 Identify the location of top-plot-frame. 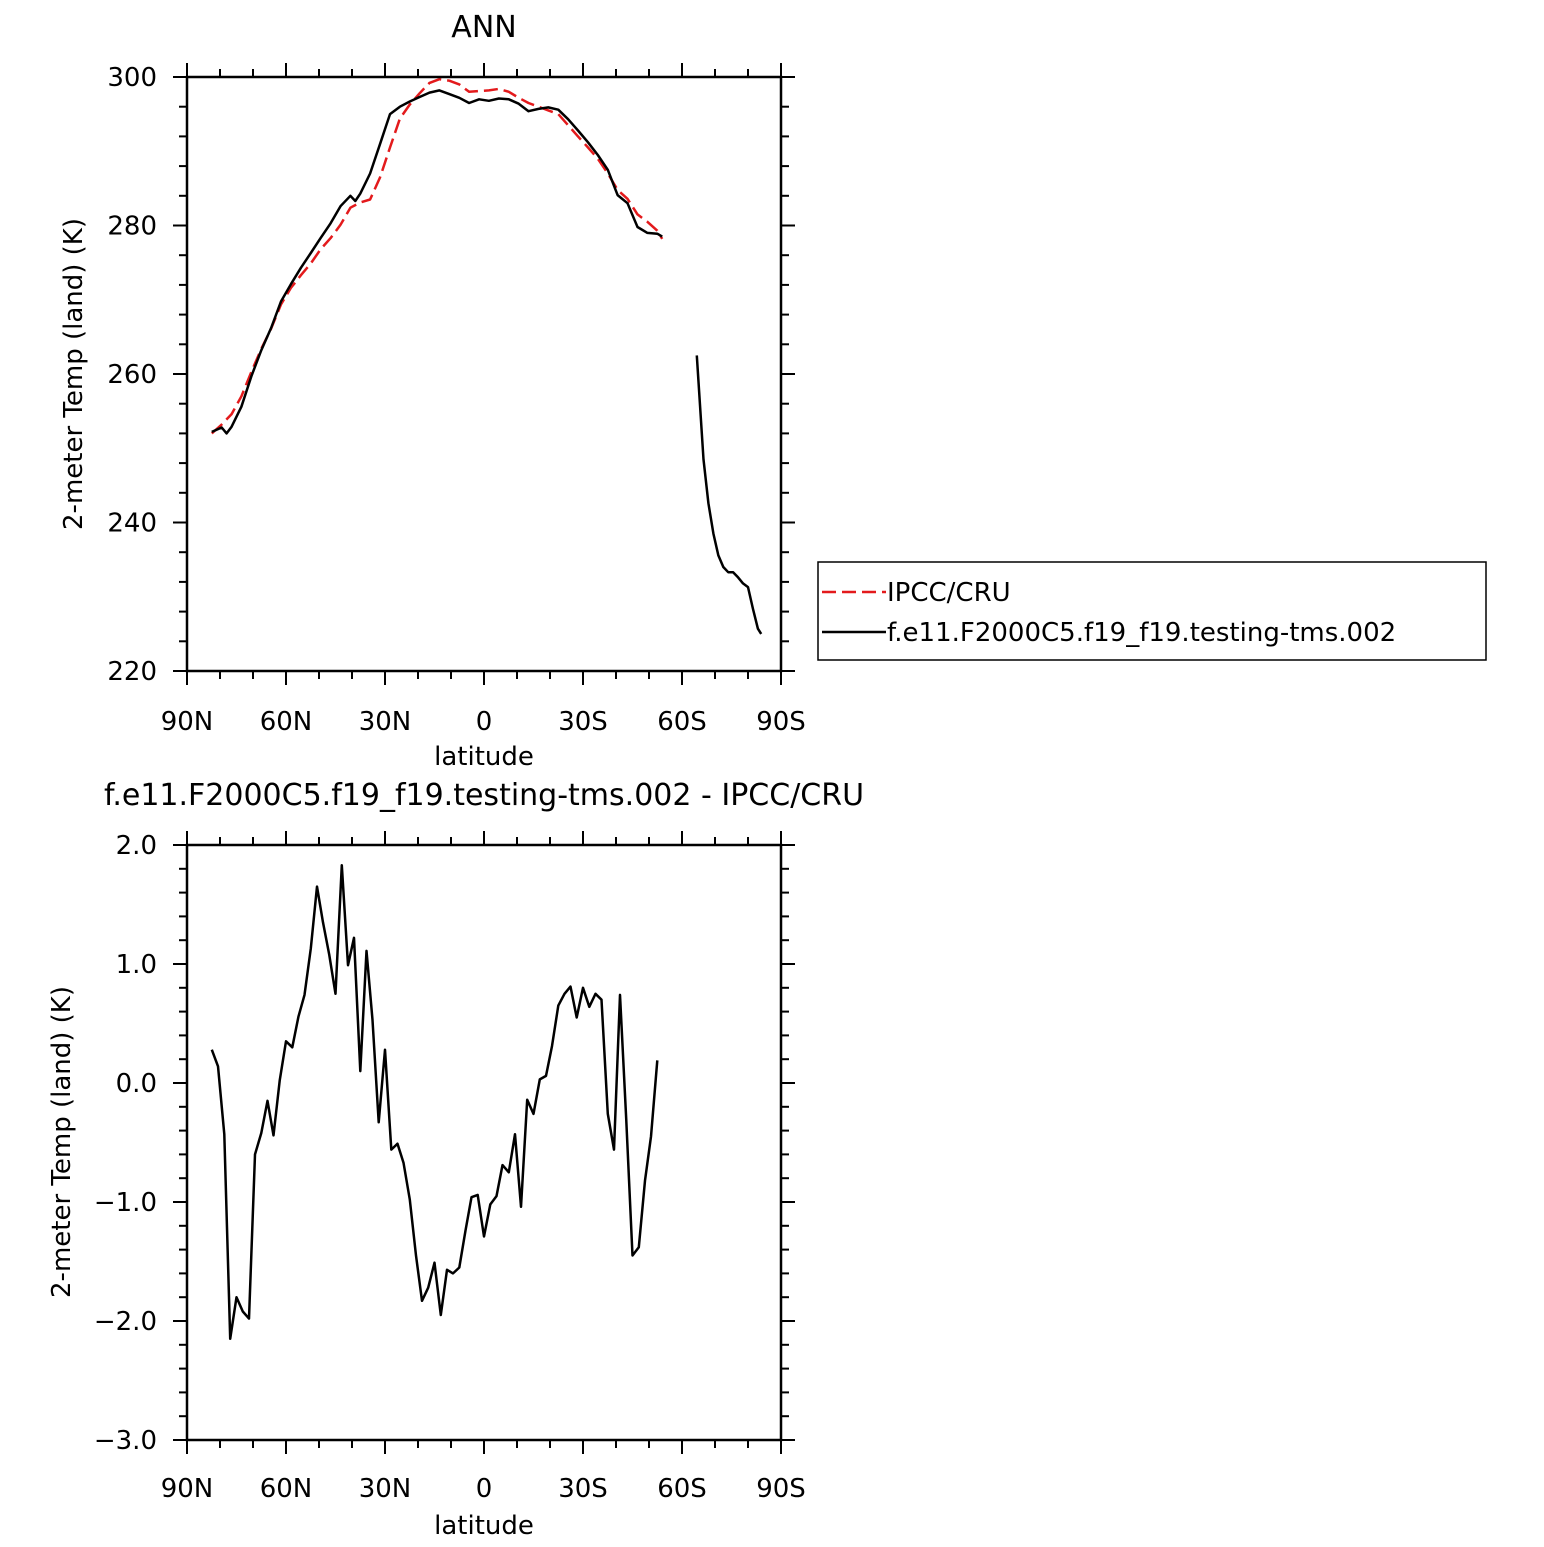
(484, 374).